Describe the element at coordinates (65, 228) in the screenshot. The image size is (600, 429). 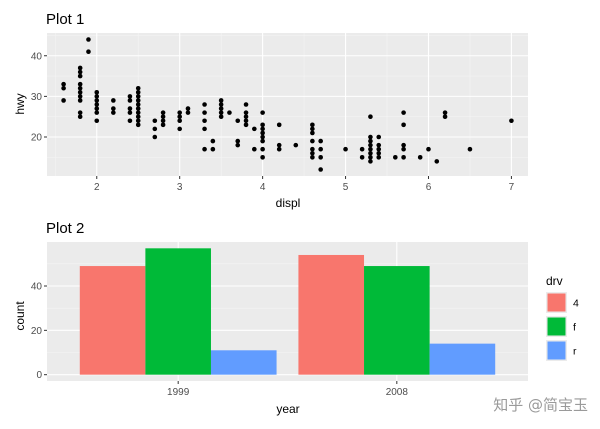
I see `plot2-title: Plot 2` at that location.